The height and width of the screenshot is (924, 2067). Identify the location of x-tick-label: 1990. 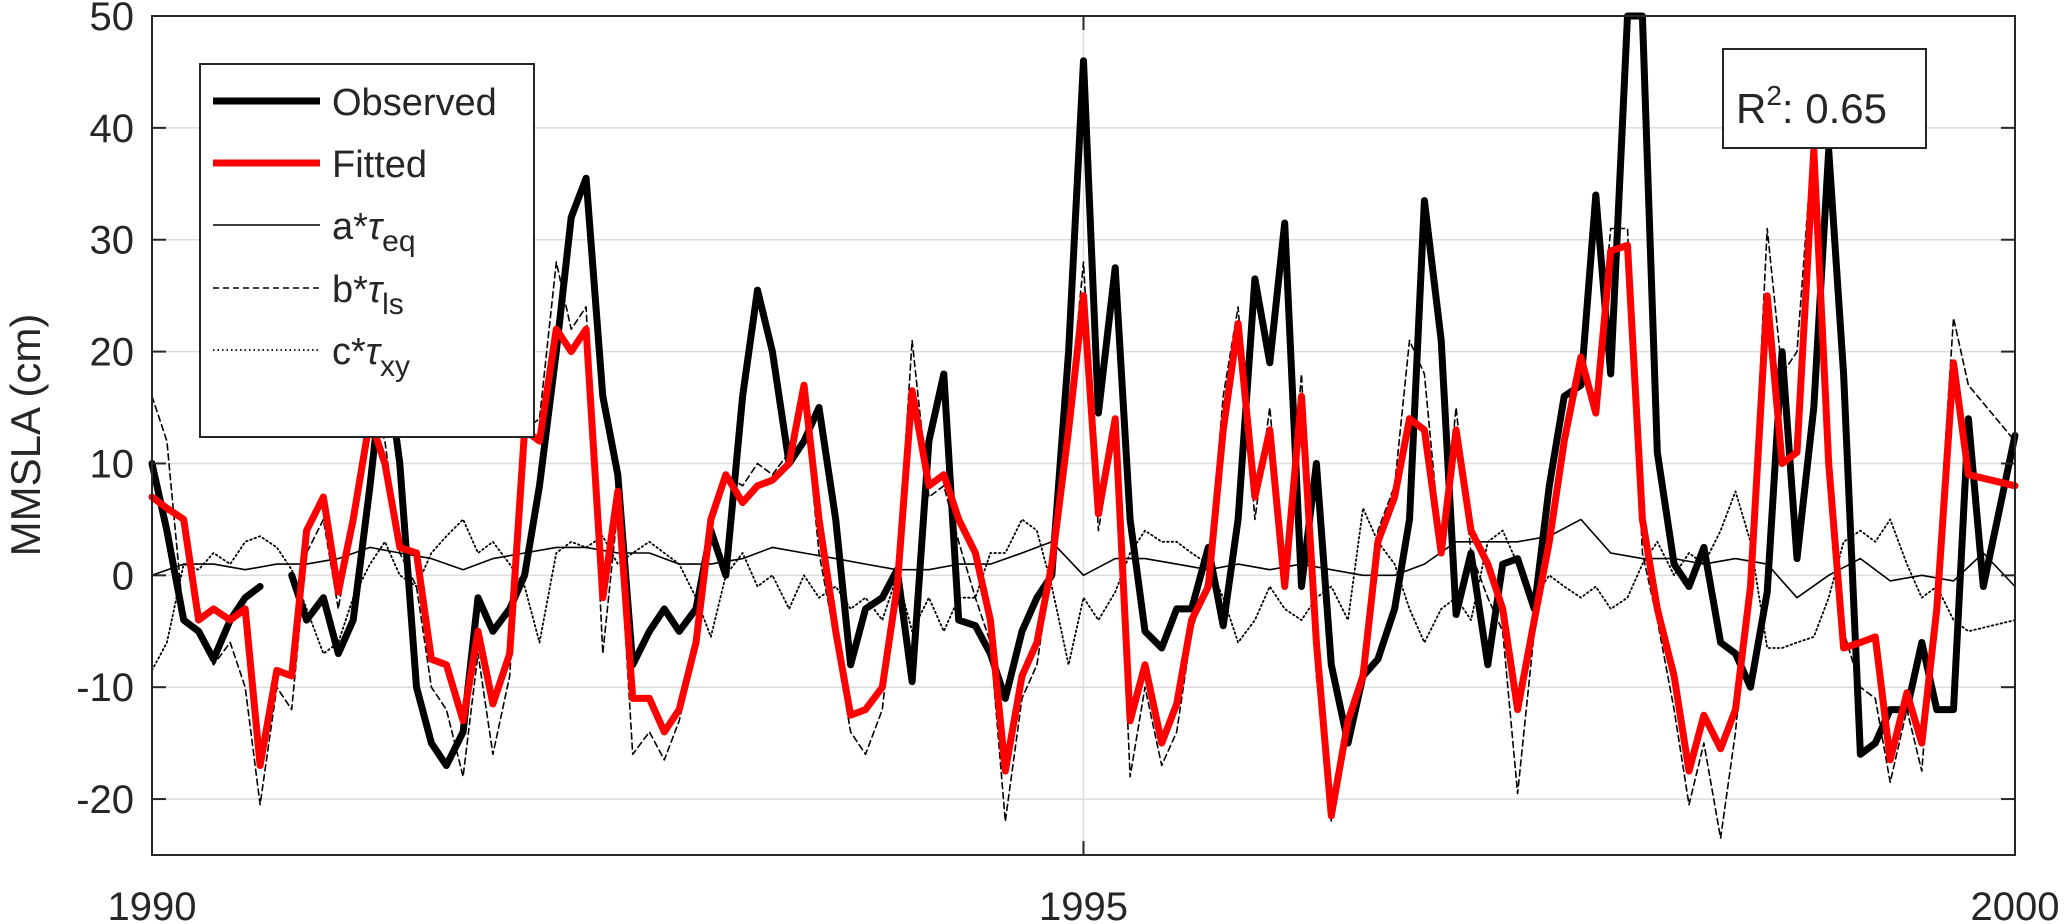
(152, 904).